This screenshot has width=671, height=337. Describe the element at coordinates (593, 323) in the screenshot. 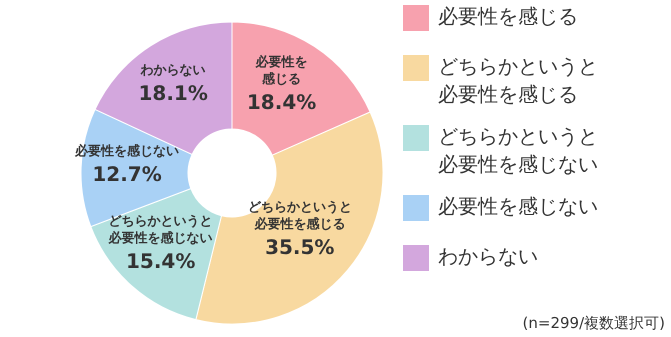

I see `text: (n=299/複数選択可)` at that location.